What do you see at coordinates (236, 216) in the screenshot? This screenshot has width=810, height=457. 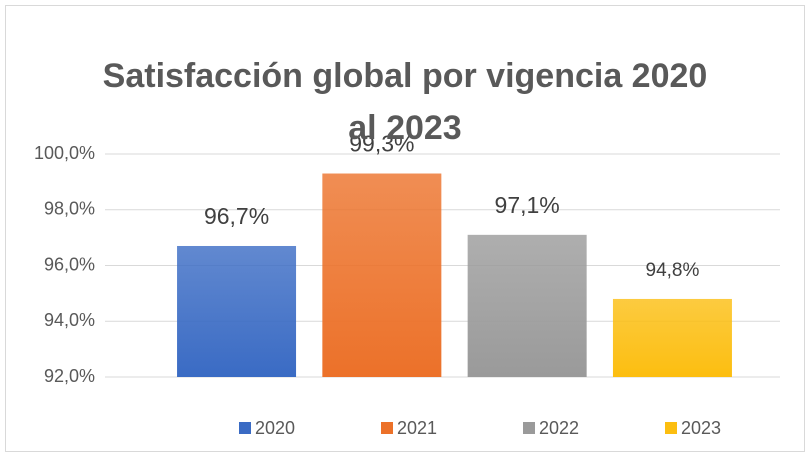 I see `value-label: 96,7%` at bounding box center [236, 216].